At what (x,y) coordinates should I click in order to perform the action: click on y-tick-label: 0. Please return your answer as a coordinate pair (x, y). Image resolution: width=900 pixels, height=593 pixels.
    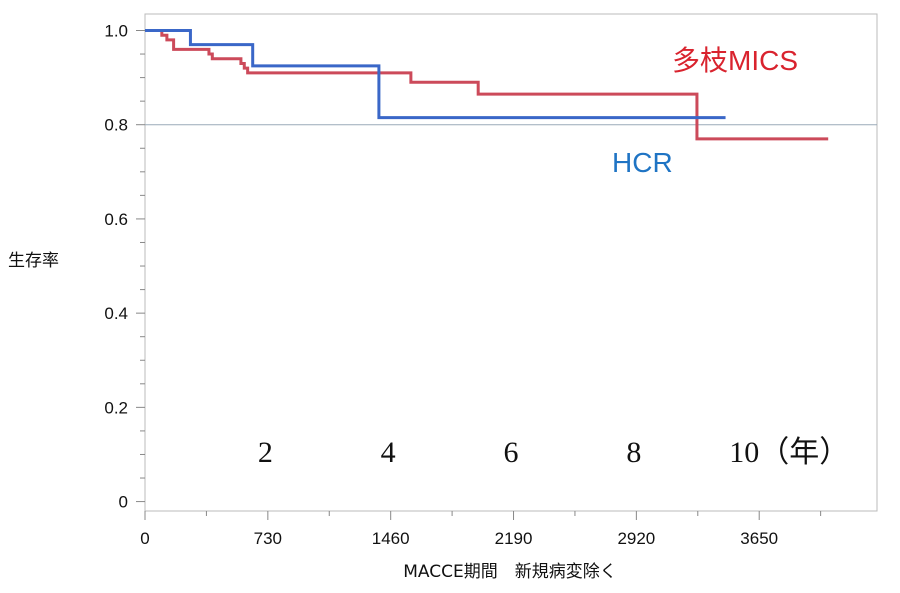
    Looking at the image, I should click on (123, 502).